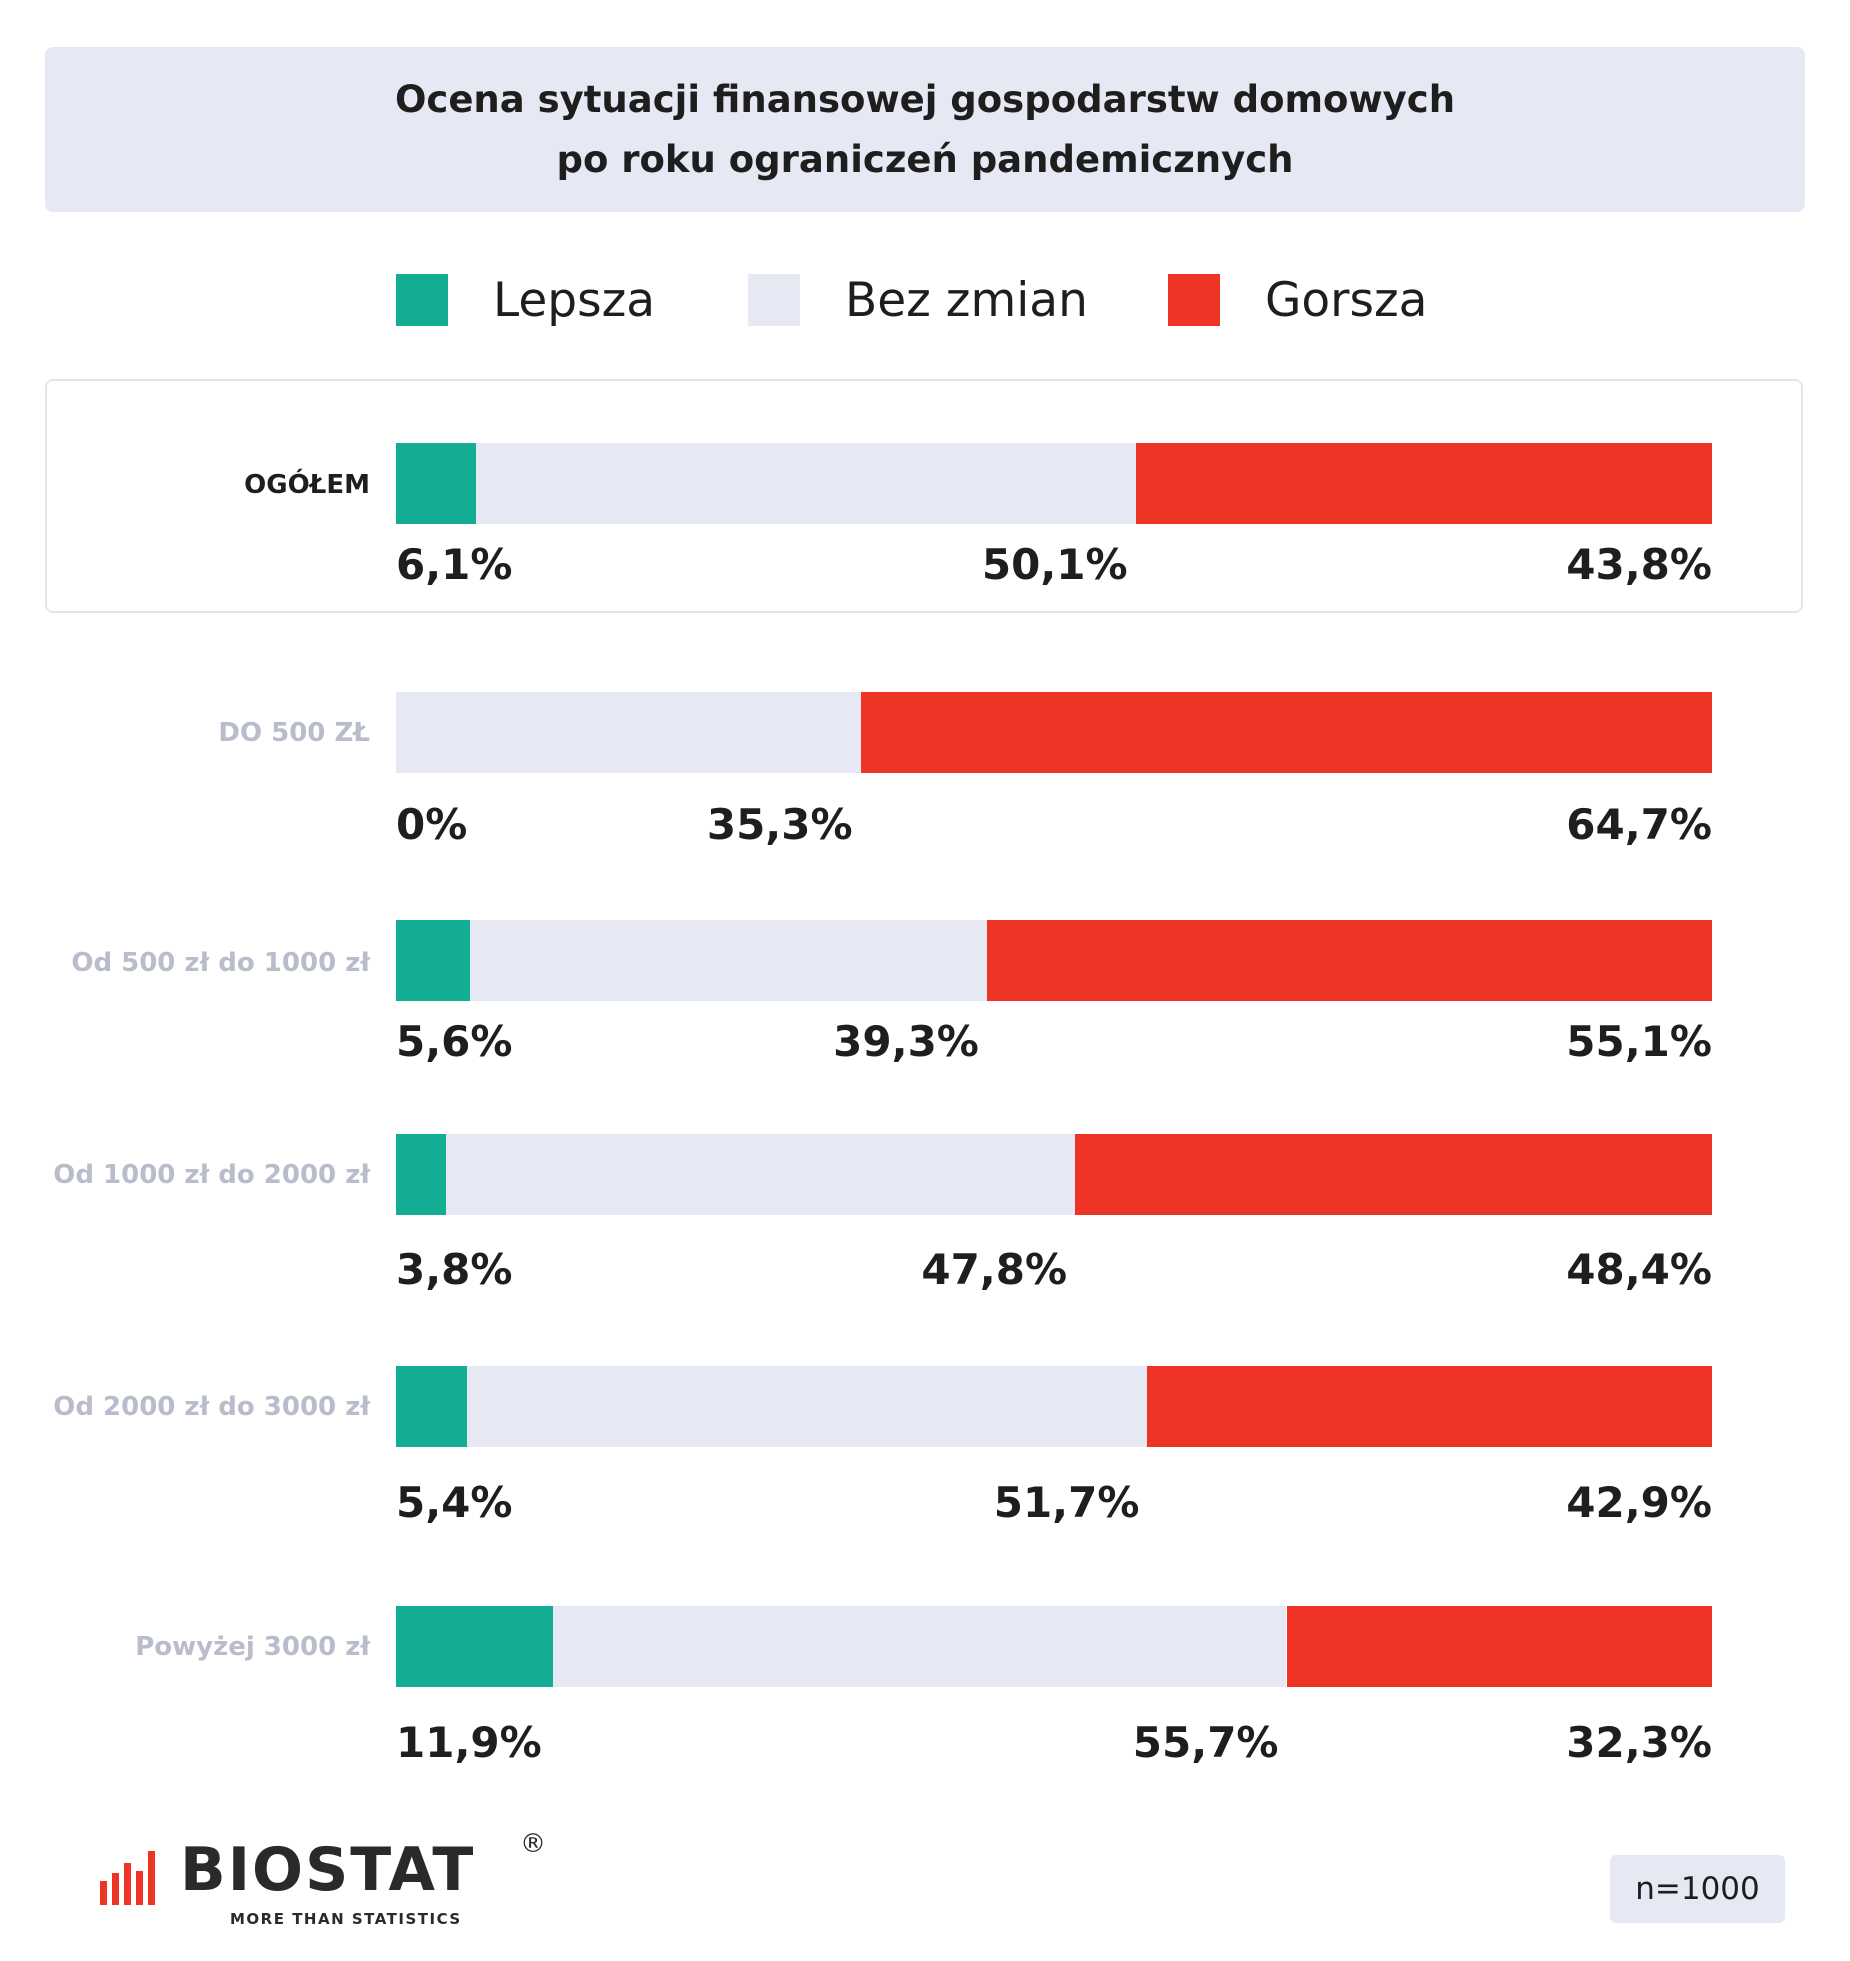 The height and width of the screenshot is (1961, 1850). Describe the element at coordinates (1639, 564) in the screenshot. I see `value-label-gorsza: 43,8%` at that location.